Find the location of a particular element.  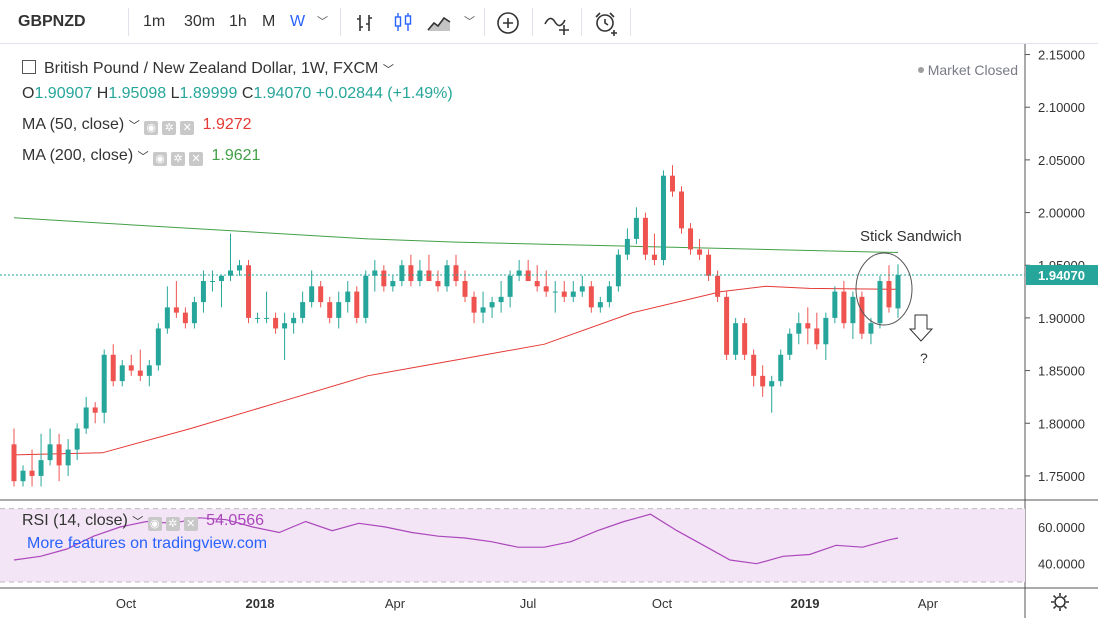

ma50-dropdown: ﹀ is located at coordinates (134, 126).